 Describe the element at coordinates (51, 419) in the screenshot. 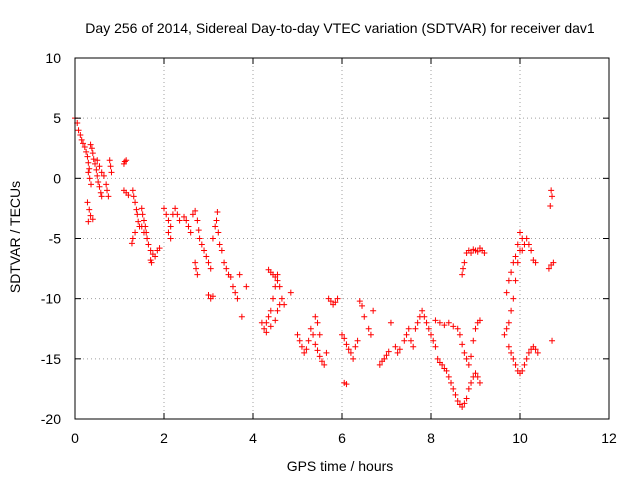

I see `y-tick-label: -20` at that location.